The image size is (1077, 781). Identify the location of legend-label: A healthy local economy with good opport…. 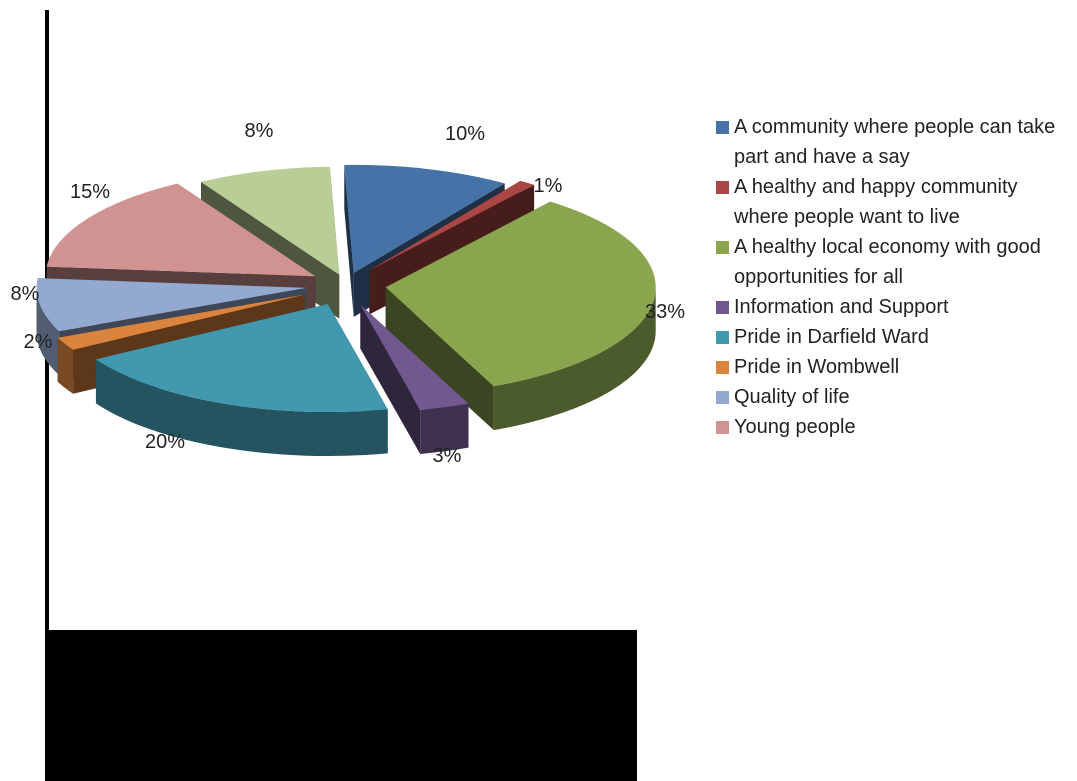
(887, 262).